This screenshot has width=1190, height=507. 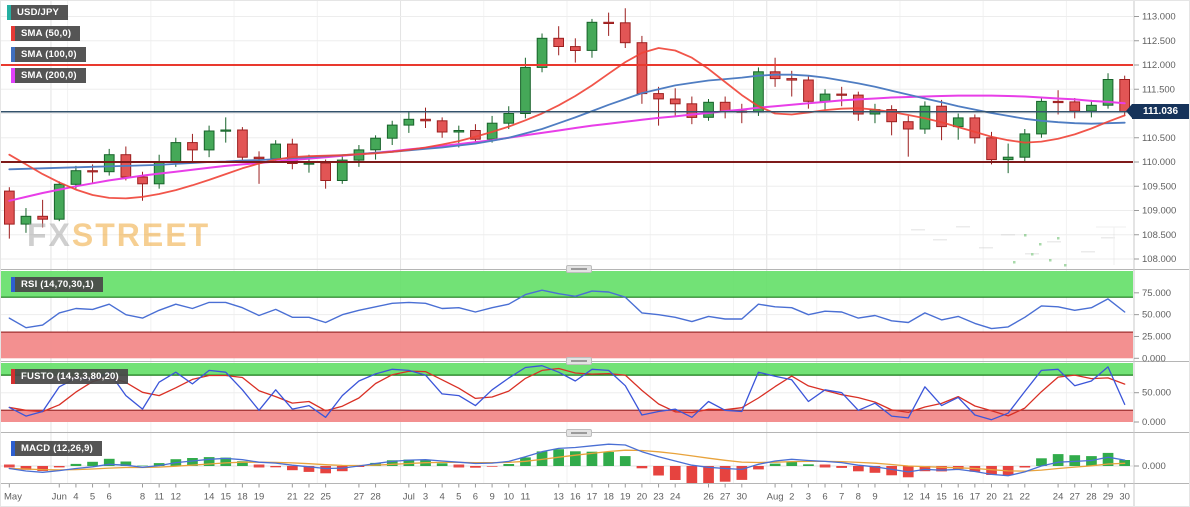 I want to click on svg-text: 25.000, so click(x=1156, y=336).